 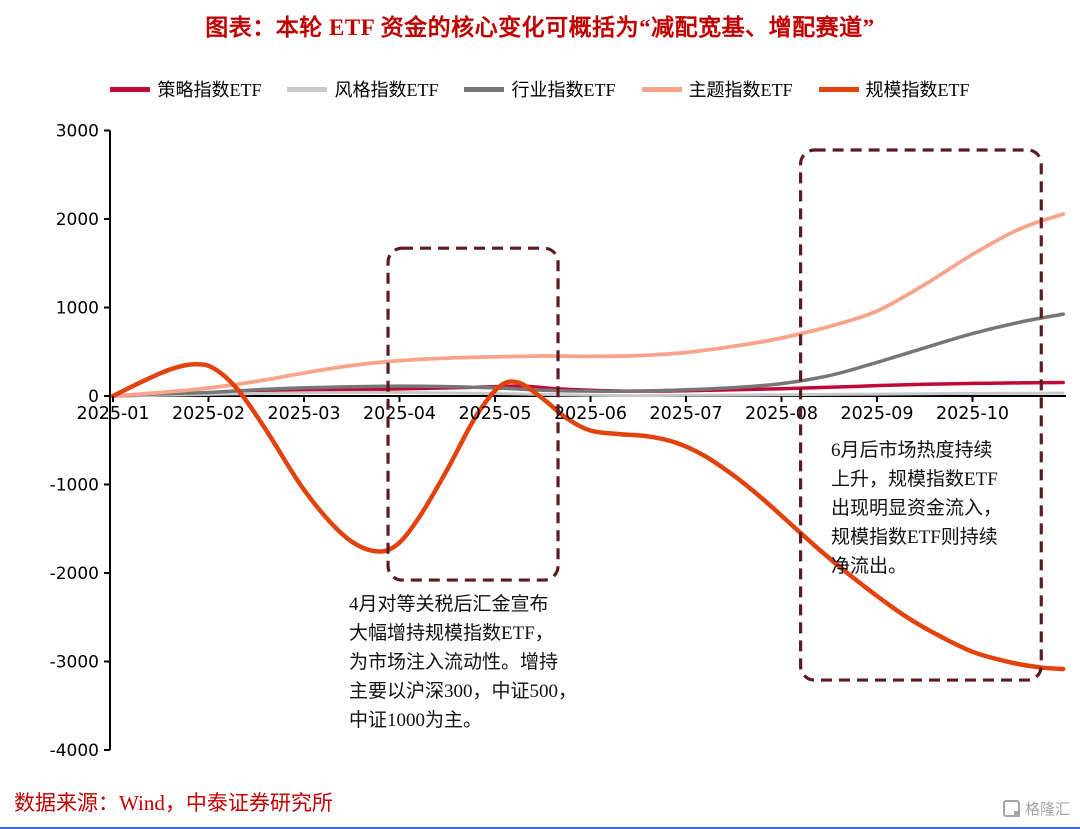 What do you see at coordinates (74, 751) in the screenshot?
I see `y-tick-label: -4000` at bounding box center [74, 751].